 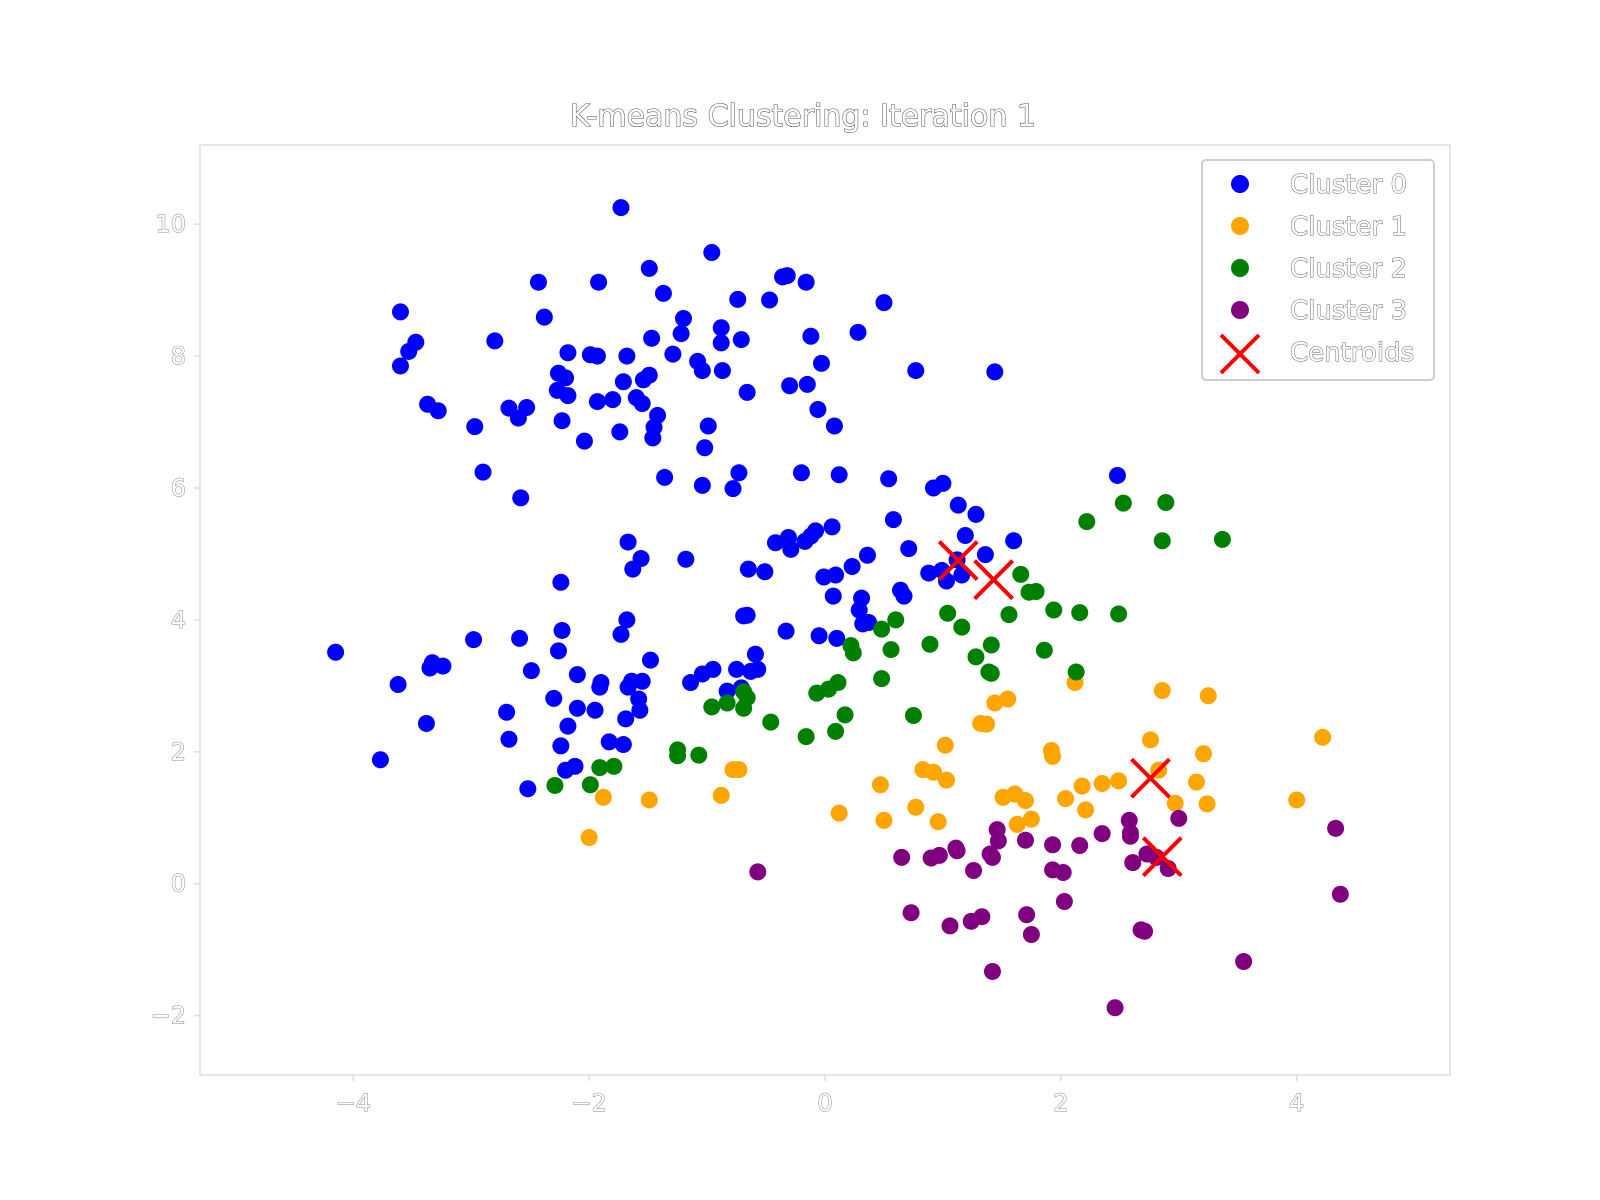 I want to click on x-tick-label: 4, so click(x=1296, y=1103).